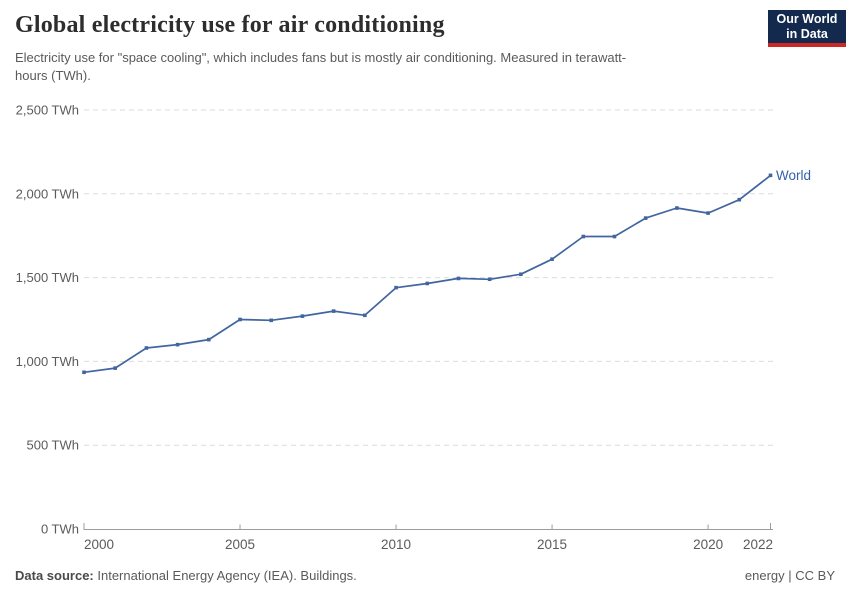  What do you see at coordinates (793, 175) in the screenshot?
I see `series-end-label: World` at bounding box center [793, 175].